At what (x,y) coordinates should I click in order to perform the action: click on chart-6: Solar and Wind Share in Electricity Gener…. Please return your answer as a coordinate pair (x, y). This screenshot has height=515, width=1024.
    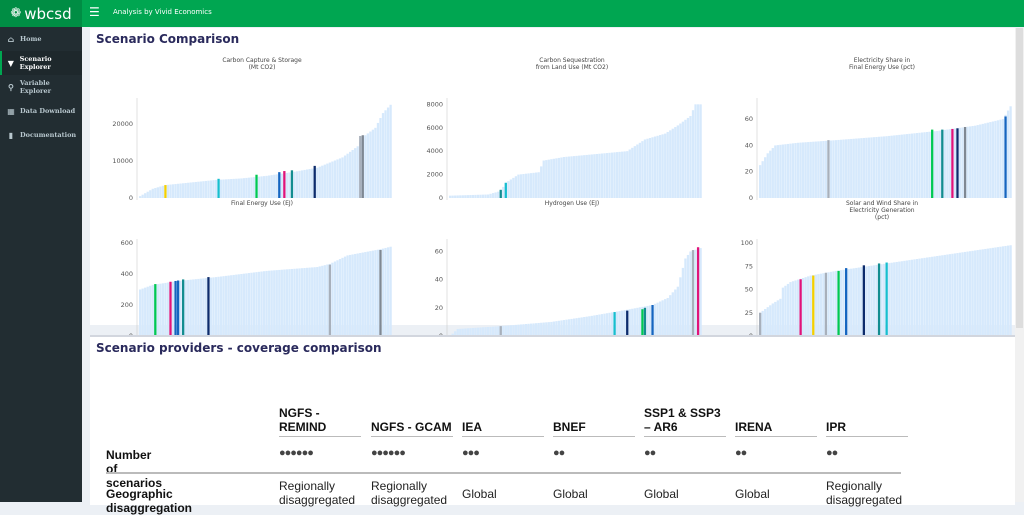
    Looking at the image, I should click on (867, 273).